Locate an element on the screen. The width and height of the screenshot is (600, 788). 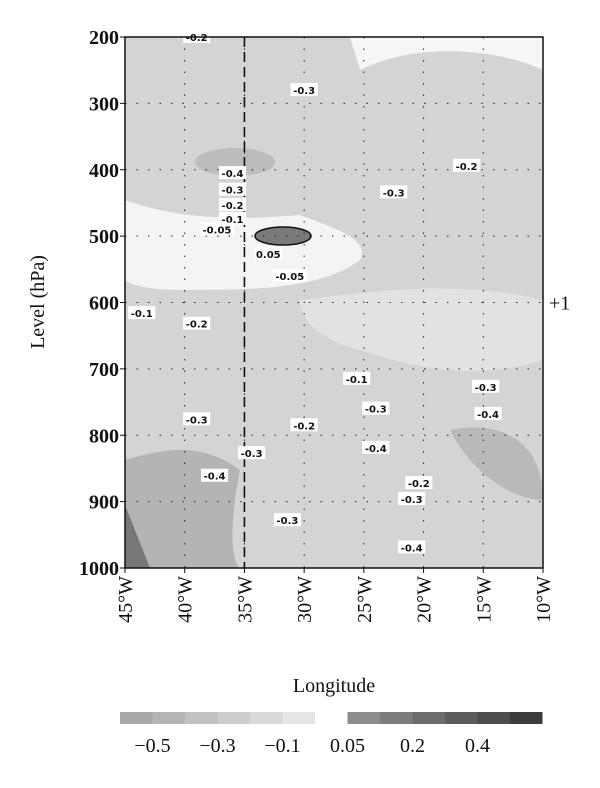
x-tick-label: 30°W is located at coordinates (305, 599).